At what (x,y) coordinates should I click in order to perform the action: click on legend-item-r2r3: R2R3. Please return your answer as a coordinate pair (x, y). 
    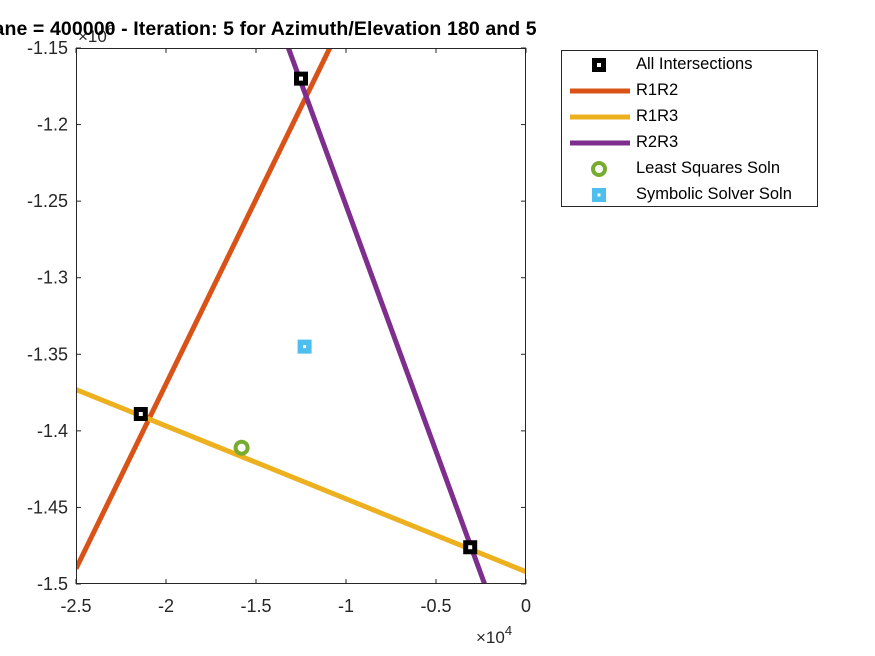
    Looking at the image, I should click on (689, 143).